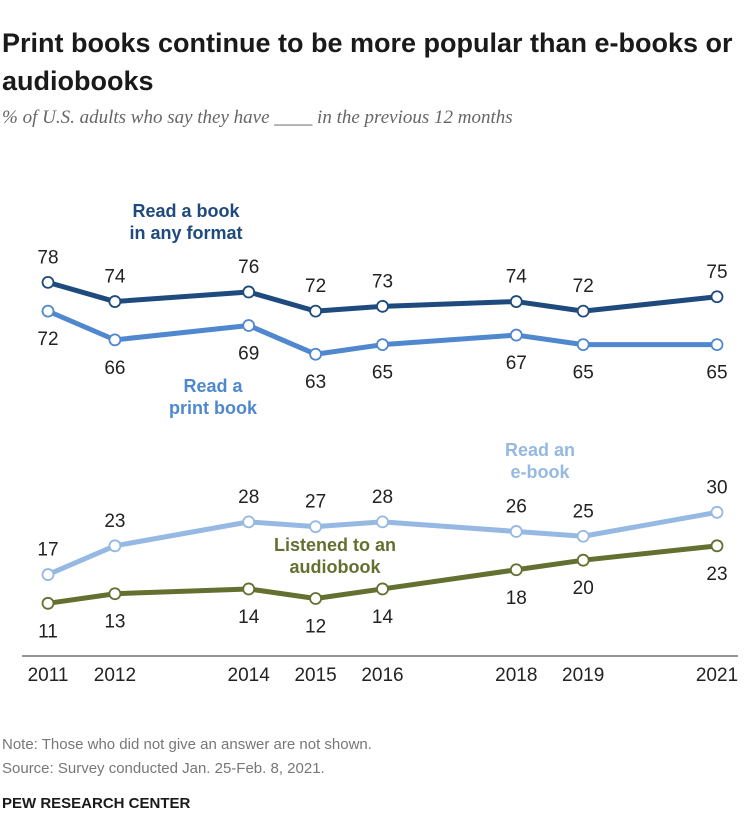 This screenshot has height=838, width=752. What do you see at coordinates (336, 567) in the screenshot?
I see `series-label-line: audiobook` at bounding box center [336, 567].